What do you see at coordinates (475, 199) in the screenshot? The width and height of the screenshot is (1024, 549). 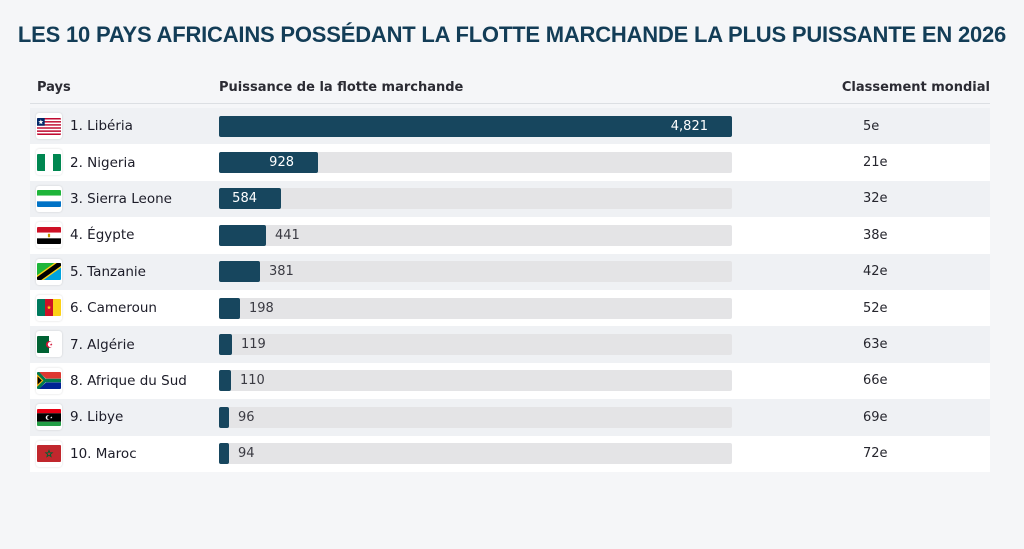 I see `bar-track: 584` at bounding box center [475, 199].